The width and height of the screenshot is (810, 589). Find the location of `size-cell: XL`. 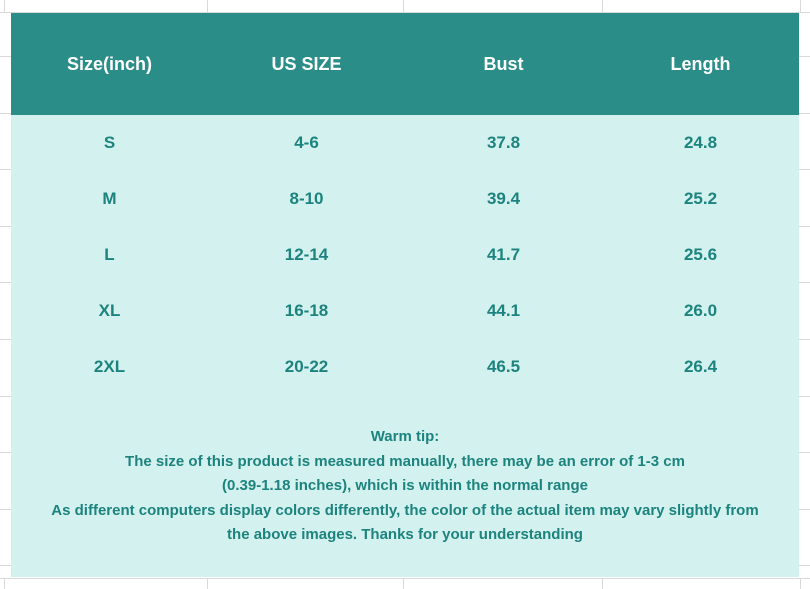

size-cell: XL is located at coordinates (109, 310).